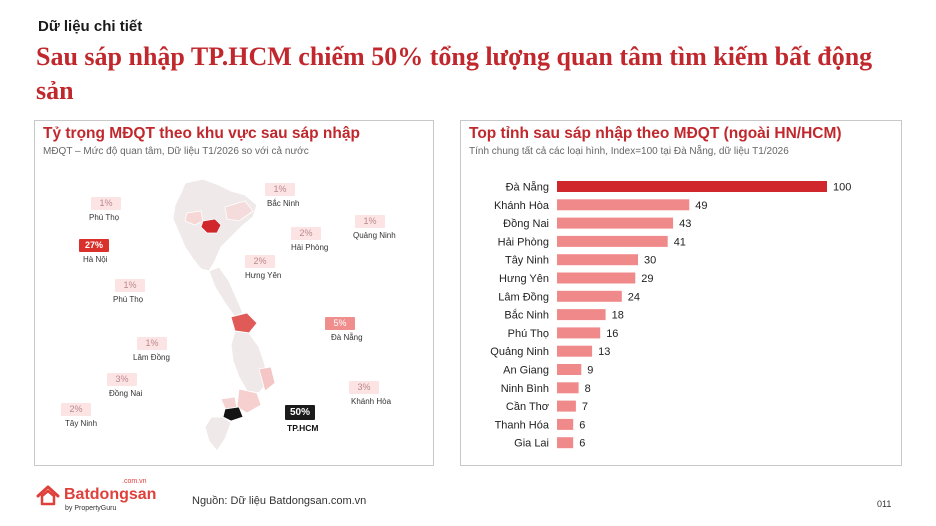 This screenshot has height=526, width=936. What do you see at coordinates (884, 504) in the screenshot?
I see `page-number: 011` at bounding box center [884, 504].